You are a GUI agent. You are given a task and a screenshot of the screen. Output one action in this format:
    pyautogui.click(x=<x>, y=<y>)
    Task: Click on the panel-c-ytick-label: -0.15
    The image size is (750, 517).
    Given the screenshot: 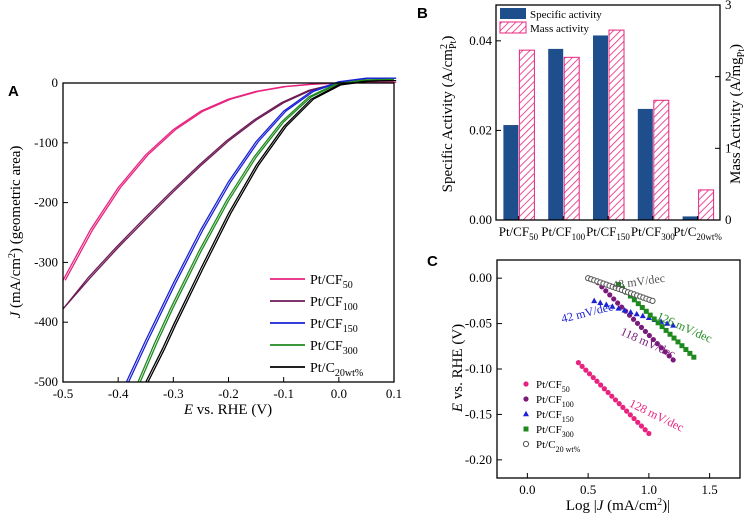 What is the action you would take?
    pyautogui.click(x=478, y=413)
    